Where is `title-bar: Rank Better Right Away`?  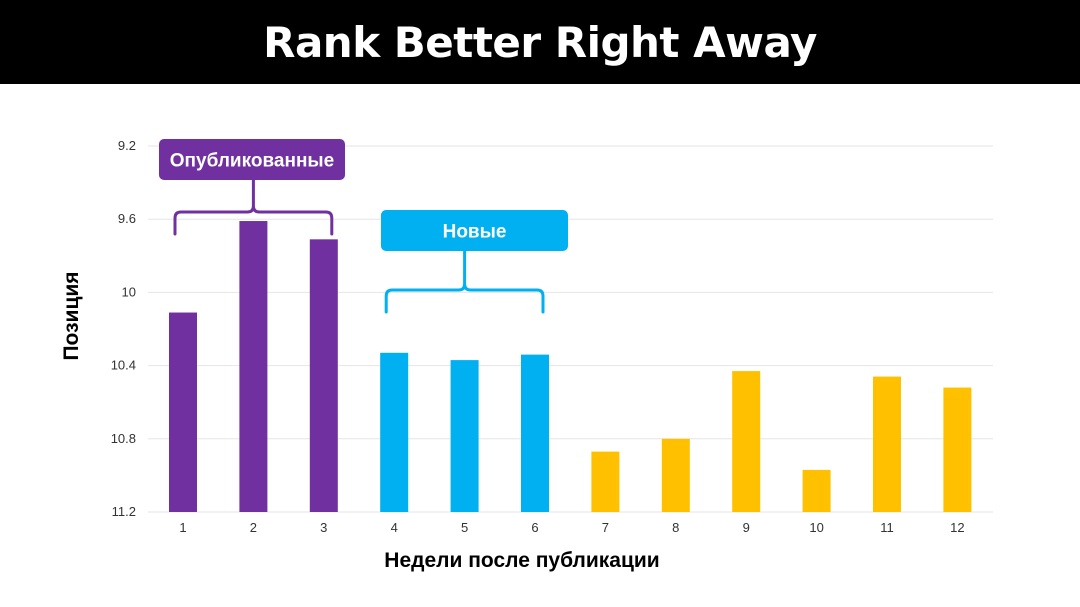 title-bar: Rank Better Right Away is located at coordinates (540, 42).